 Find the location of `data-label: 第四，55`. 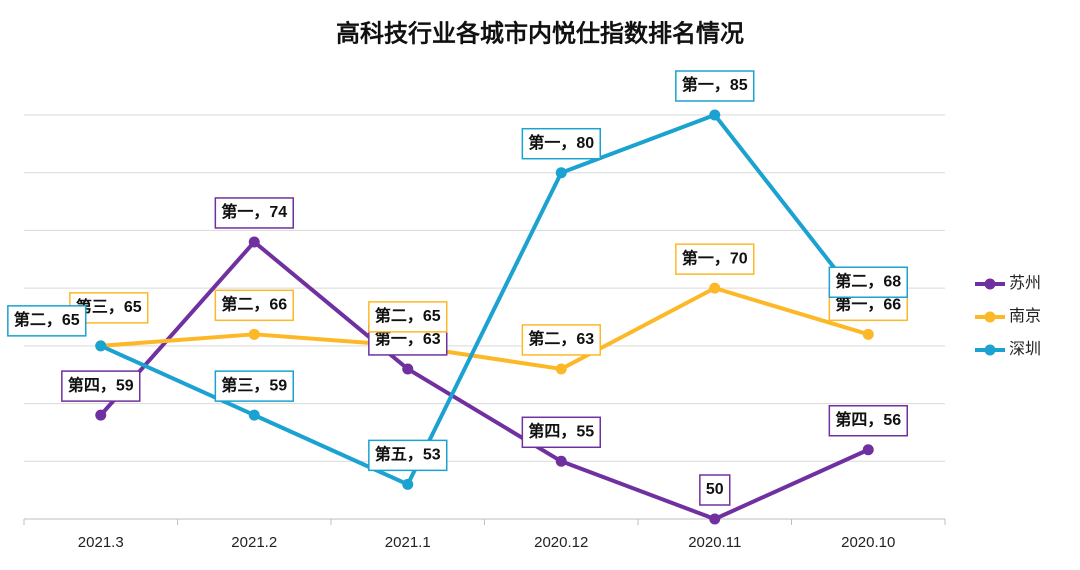

data-label: 第四，55 is located at coordinates (561, 432).